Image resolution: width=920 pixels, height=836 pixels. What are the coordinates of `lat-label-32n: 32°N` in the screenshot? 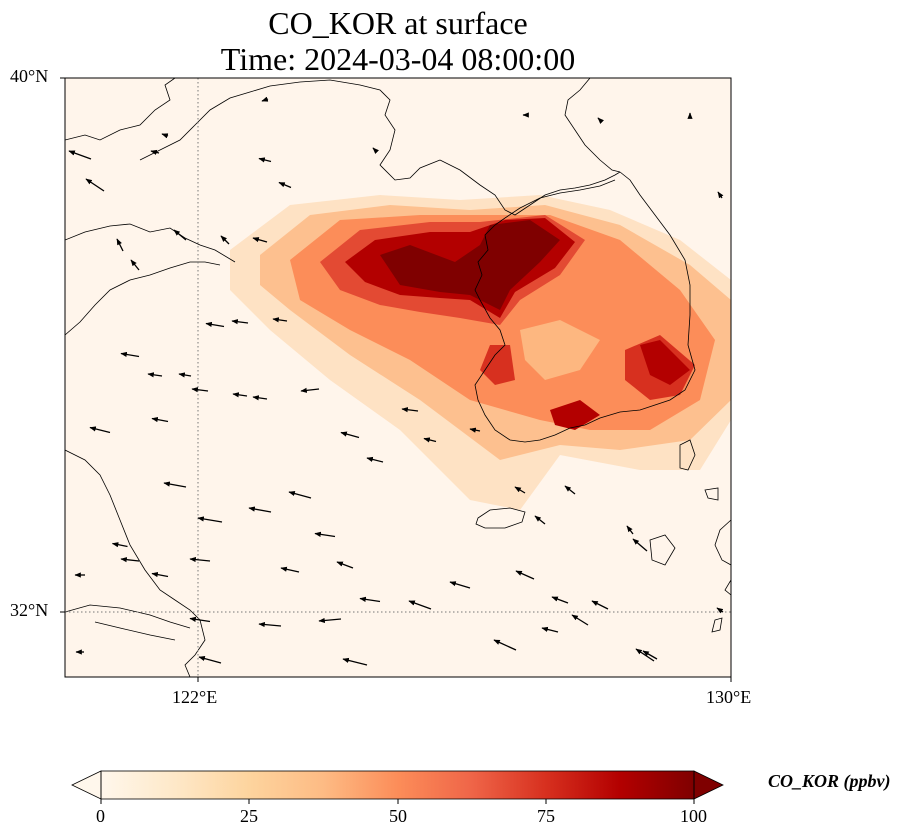 It's located at (29, 610).